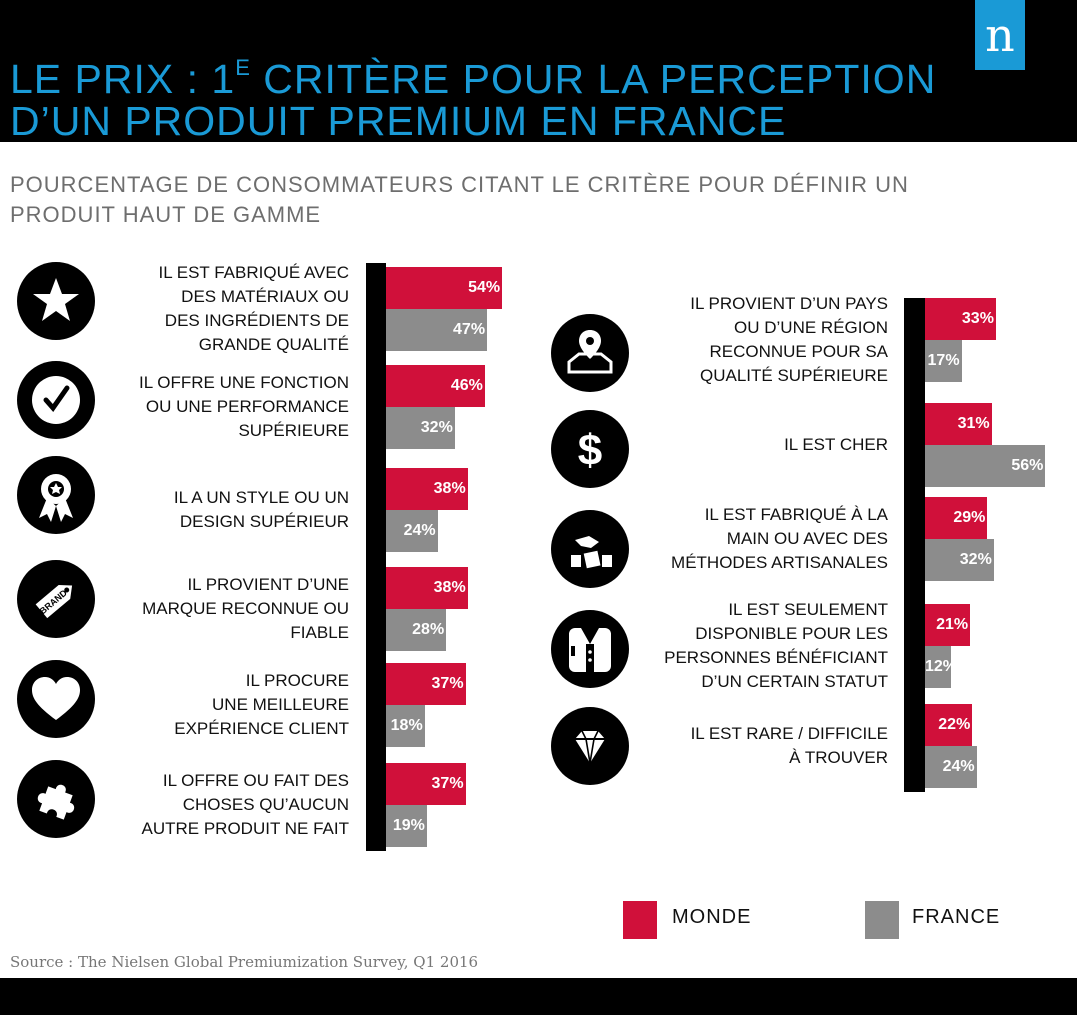 The width and height of the screenshot is (1077, 1015). What do you see at coordinates (590, 549) in the screenshot?
I see `handcraft-icon` at bounding box center [590, 549].